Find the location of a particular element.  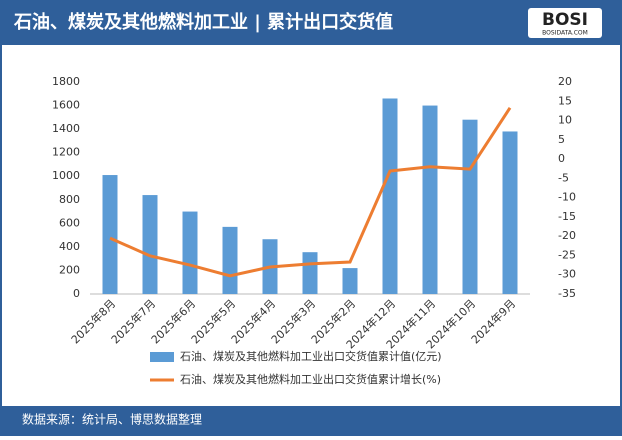

legend-swatch is located at coordinates (162, 357).